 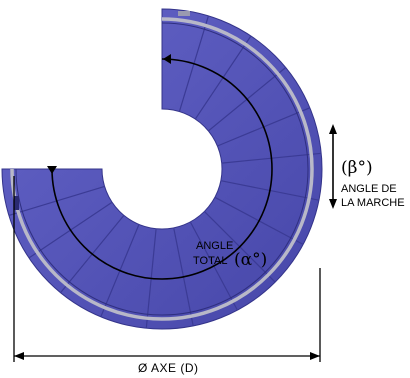 What do you see at coordinates (251, 260) in the screenshot?
I see `total-angle-symbol: (α°)` at bounding box center [251, 260].